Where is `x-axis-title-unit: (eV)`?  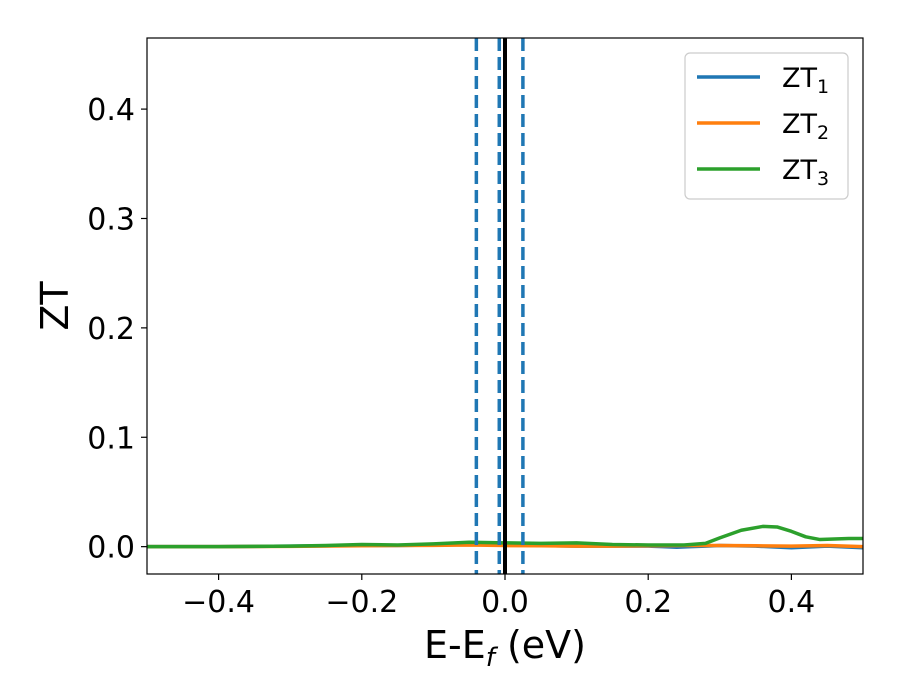 x-axis-title-unit: (eV) is located at coordinates (540, 645).